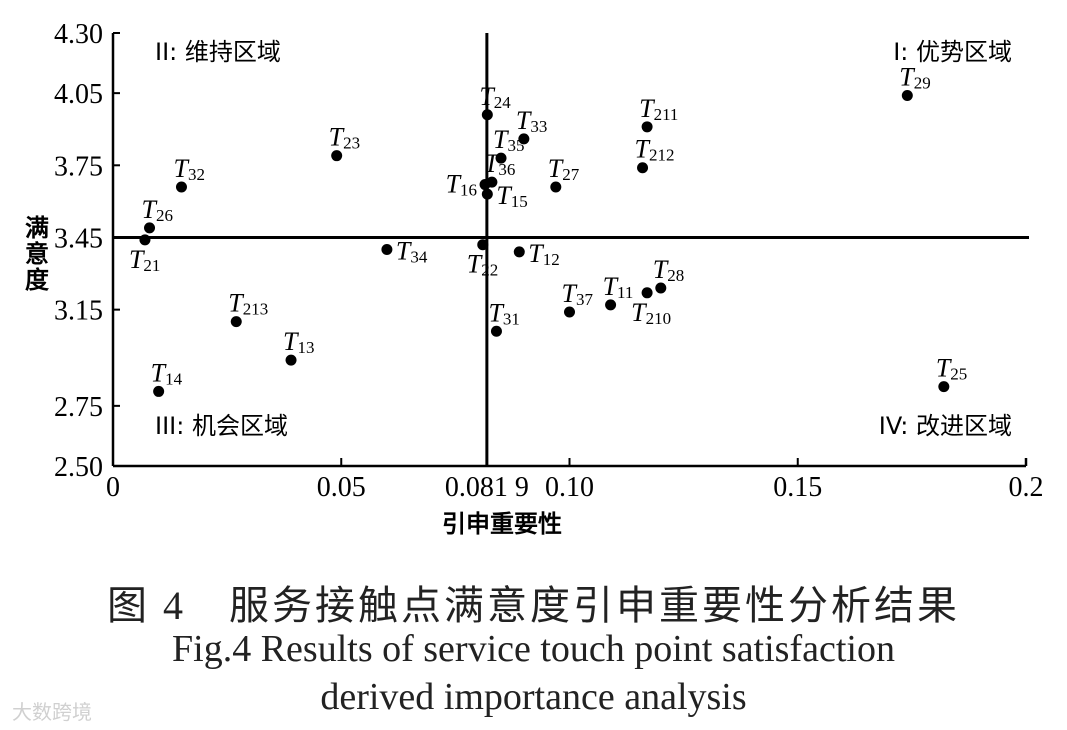 The image size is (1067, 730). What do you see at coordinates (647, 293) in the screenshot?
I see `data-point-T210` at bounding box center [647, 293].